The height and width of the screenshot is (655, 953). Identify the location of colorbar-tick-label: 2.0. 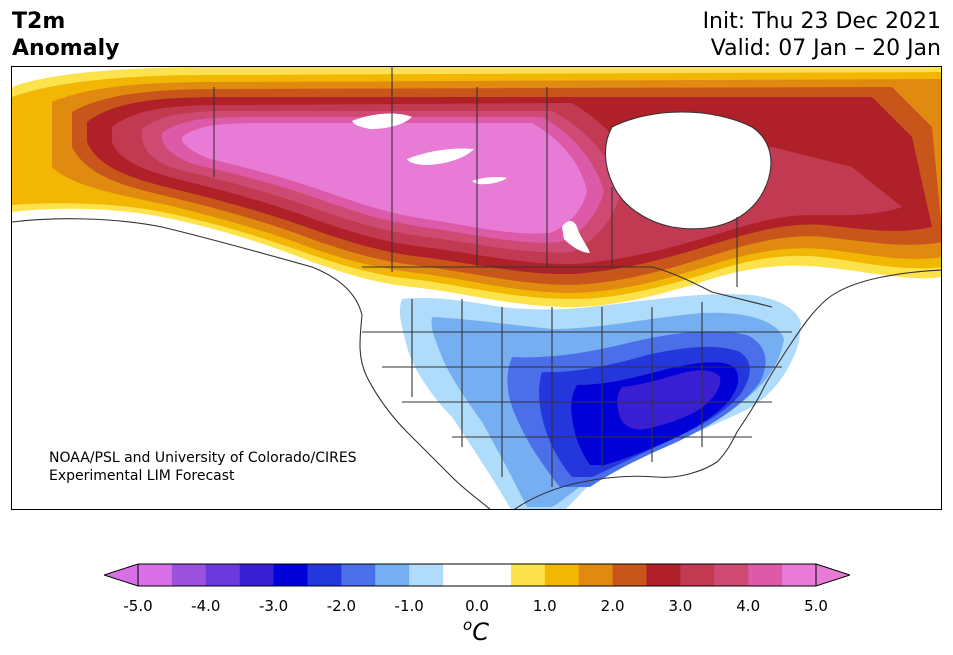
(612, 606).